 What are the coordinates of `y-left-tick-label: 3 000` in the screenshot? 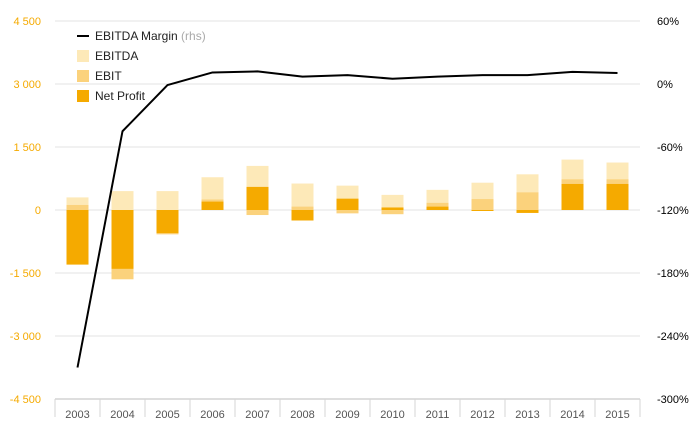 It's located at (27, 85).